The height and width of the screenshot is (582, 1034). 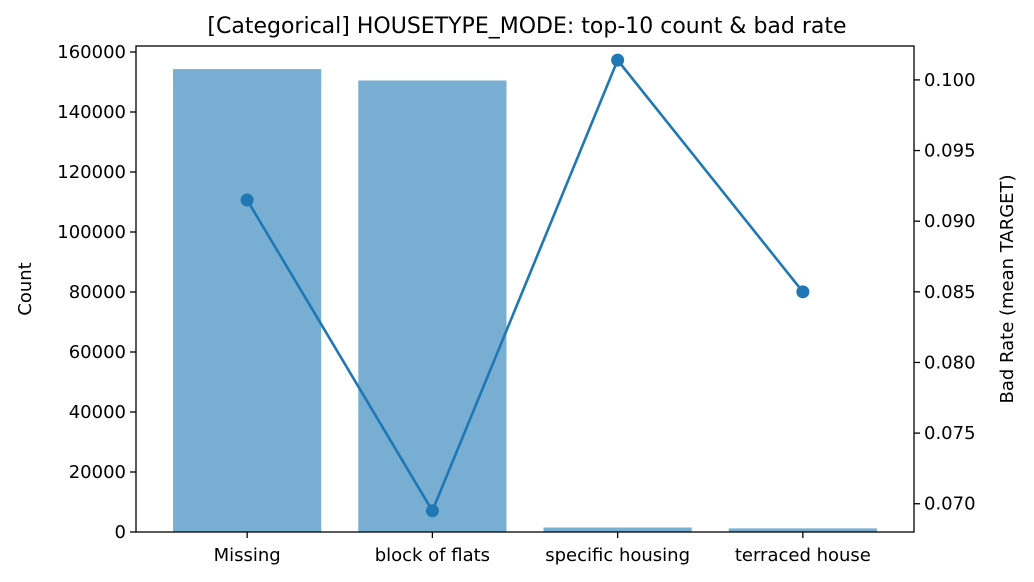 What do you see at coordinates (91, 112) in the screenshot?
I see `y-tick-label-7: 140000` at bounding box center [91, 112].